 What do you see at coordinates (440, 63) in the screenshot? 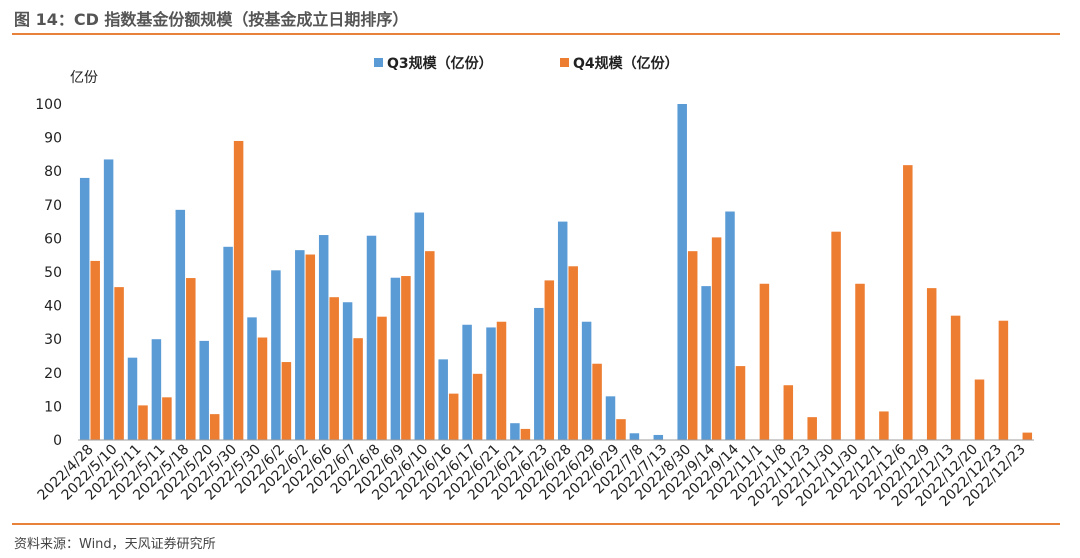
I see `legend-q3-label: Q3规模（亿份）` at bounding box center [440, 63].